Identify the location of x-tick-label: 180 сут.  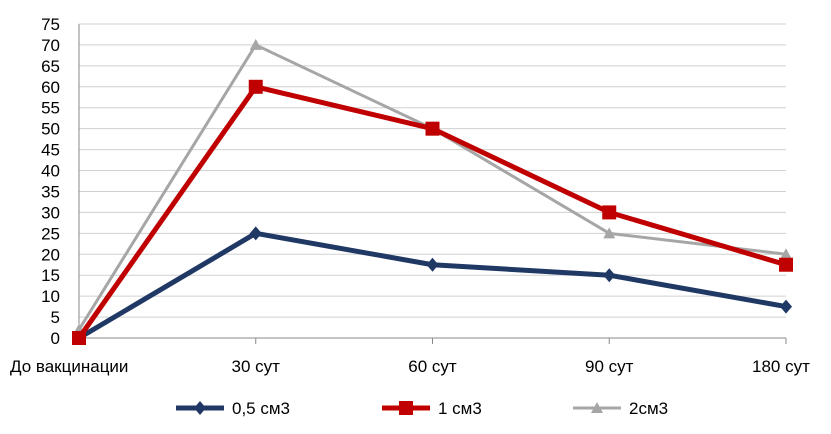
(781, 366).